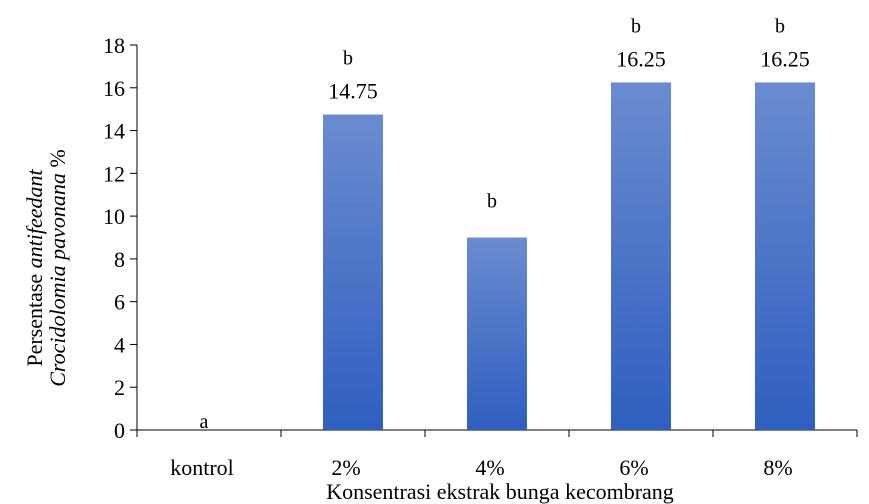  I want to click on y-tick-label: 0, so click(119, 430).